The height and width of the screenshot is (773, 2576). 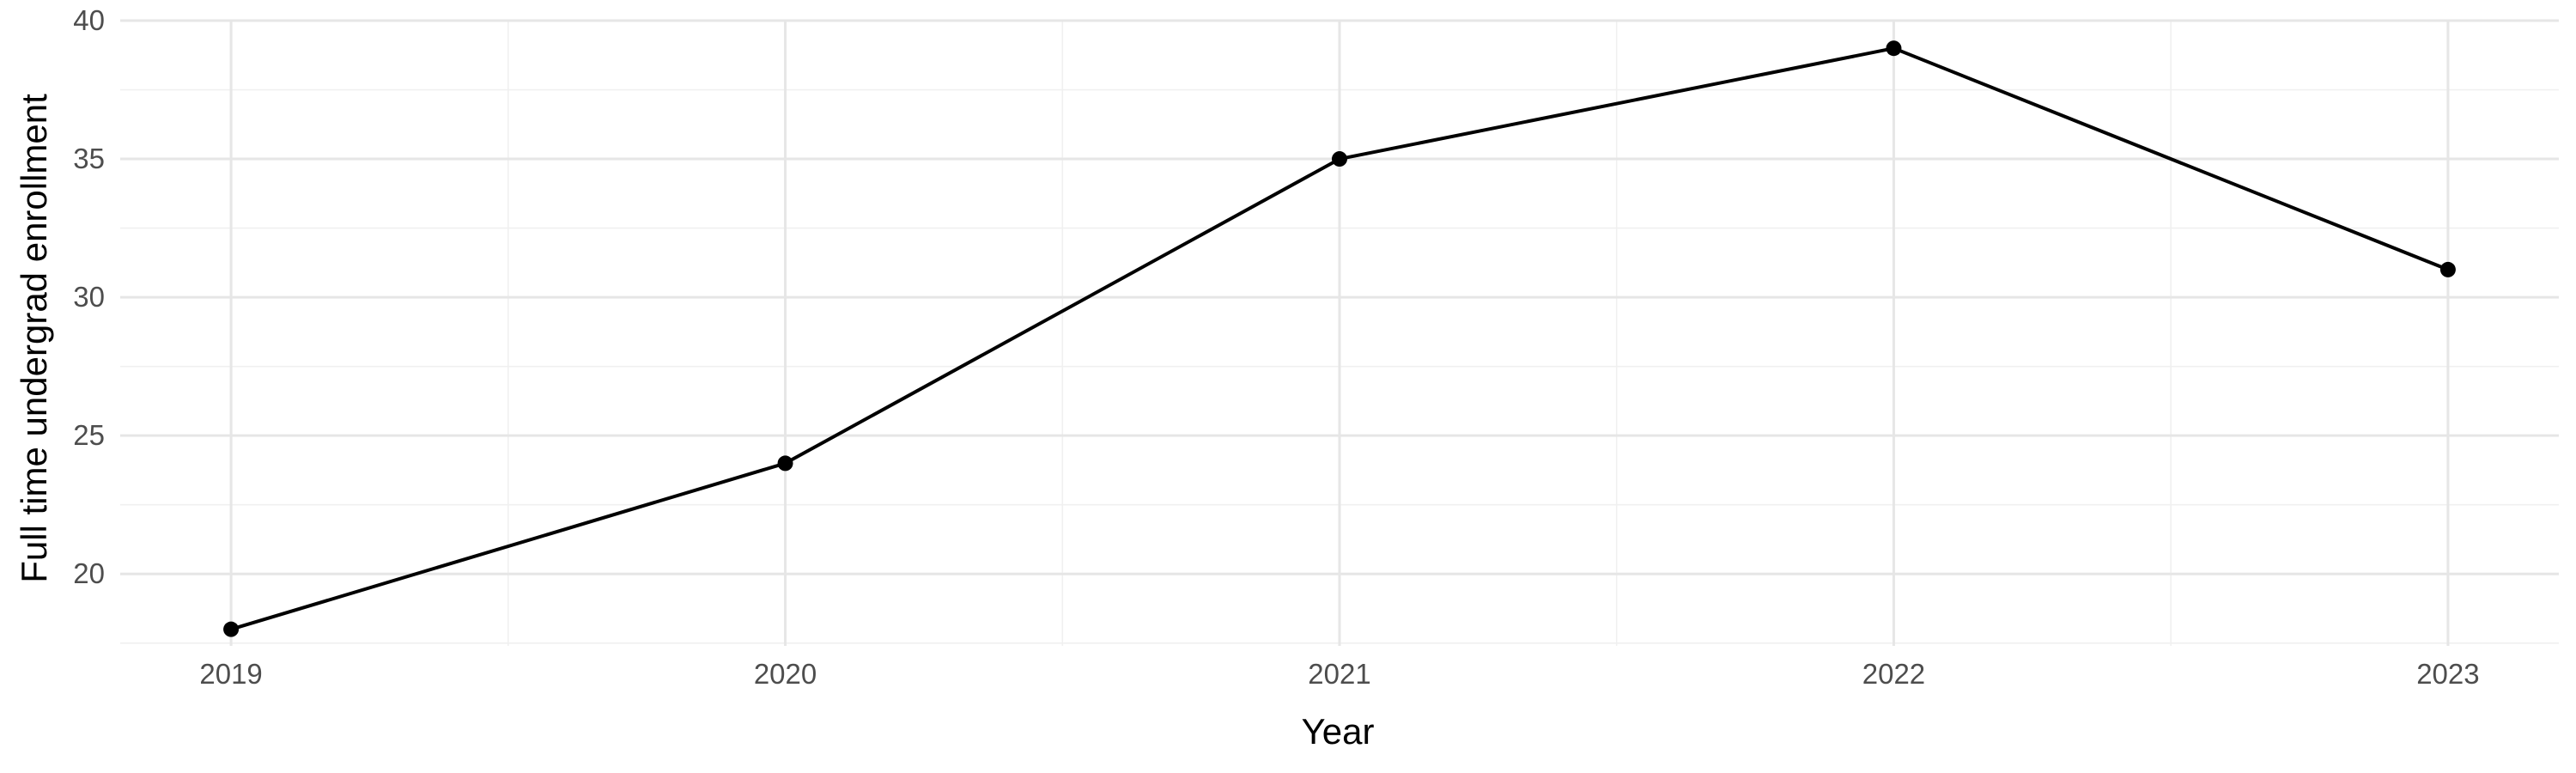 I want to click on y-tick-label: 25, so click(x=89, y=435).